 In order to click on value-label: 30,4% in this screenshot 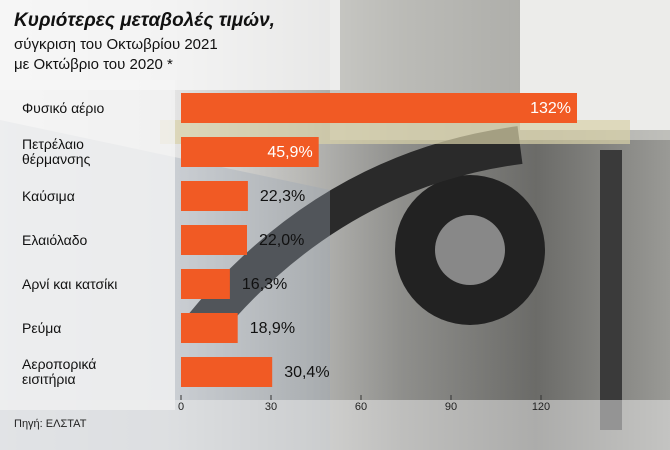, I will do `click(306, 372)`.